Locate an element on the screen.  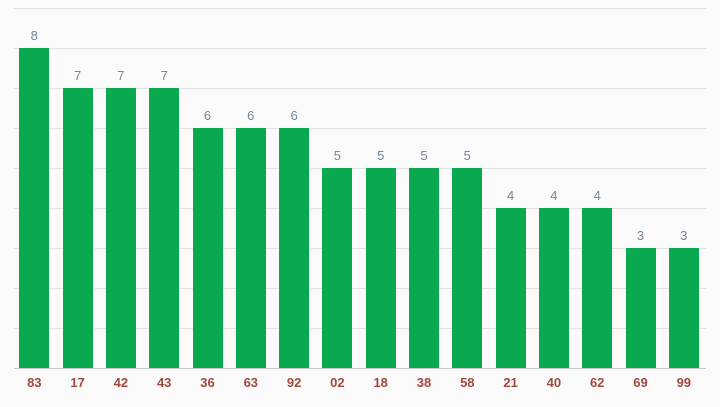
x-axis-label: 40 is located at coordinates (554, 382).